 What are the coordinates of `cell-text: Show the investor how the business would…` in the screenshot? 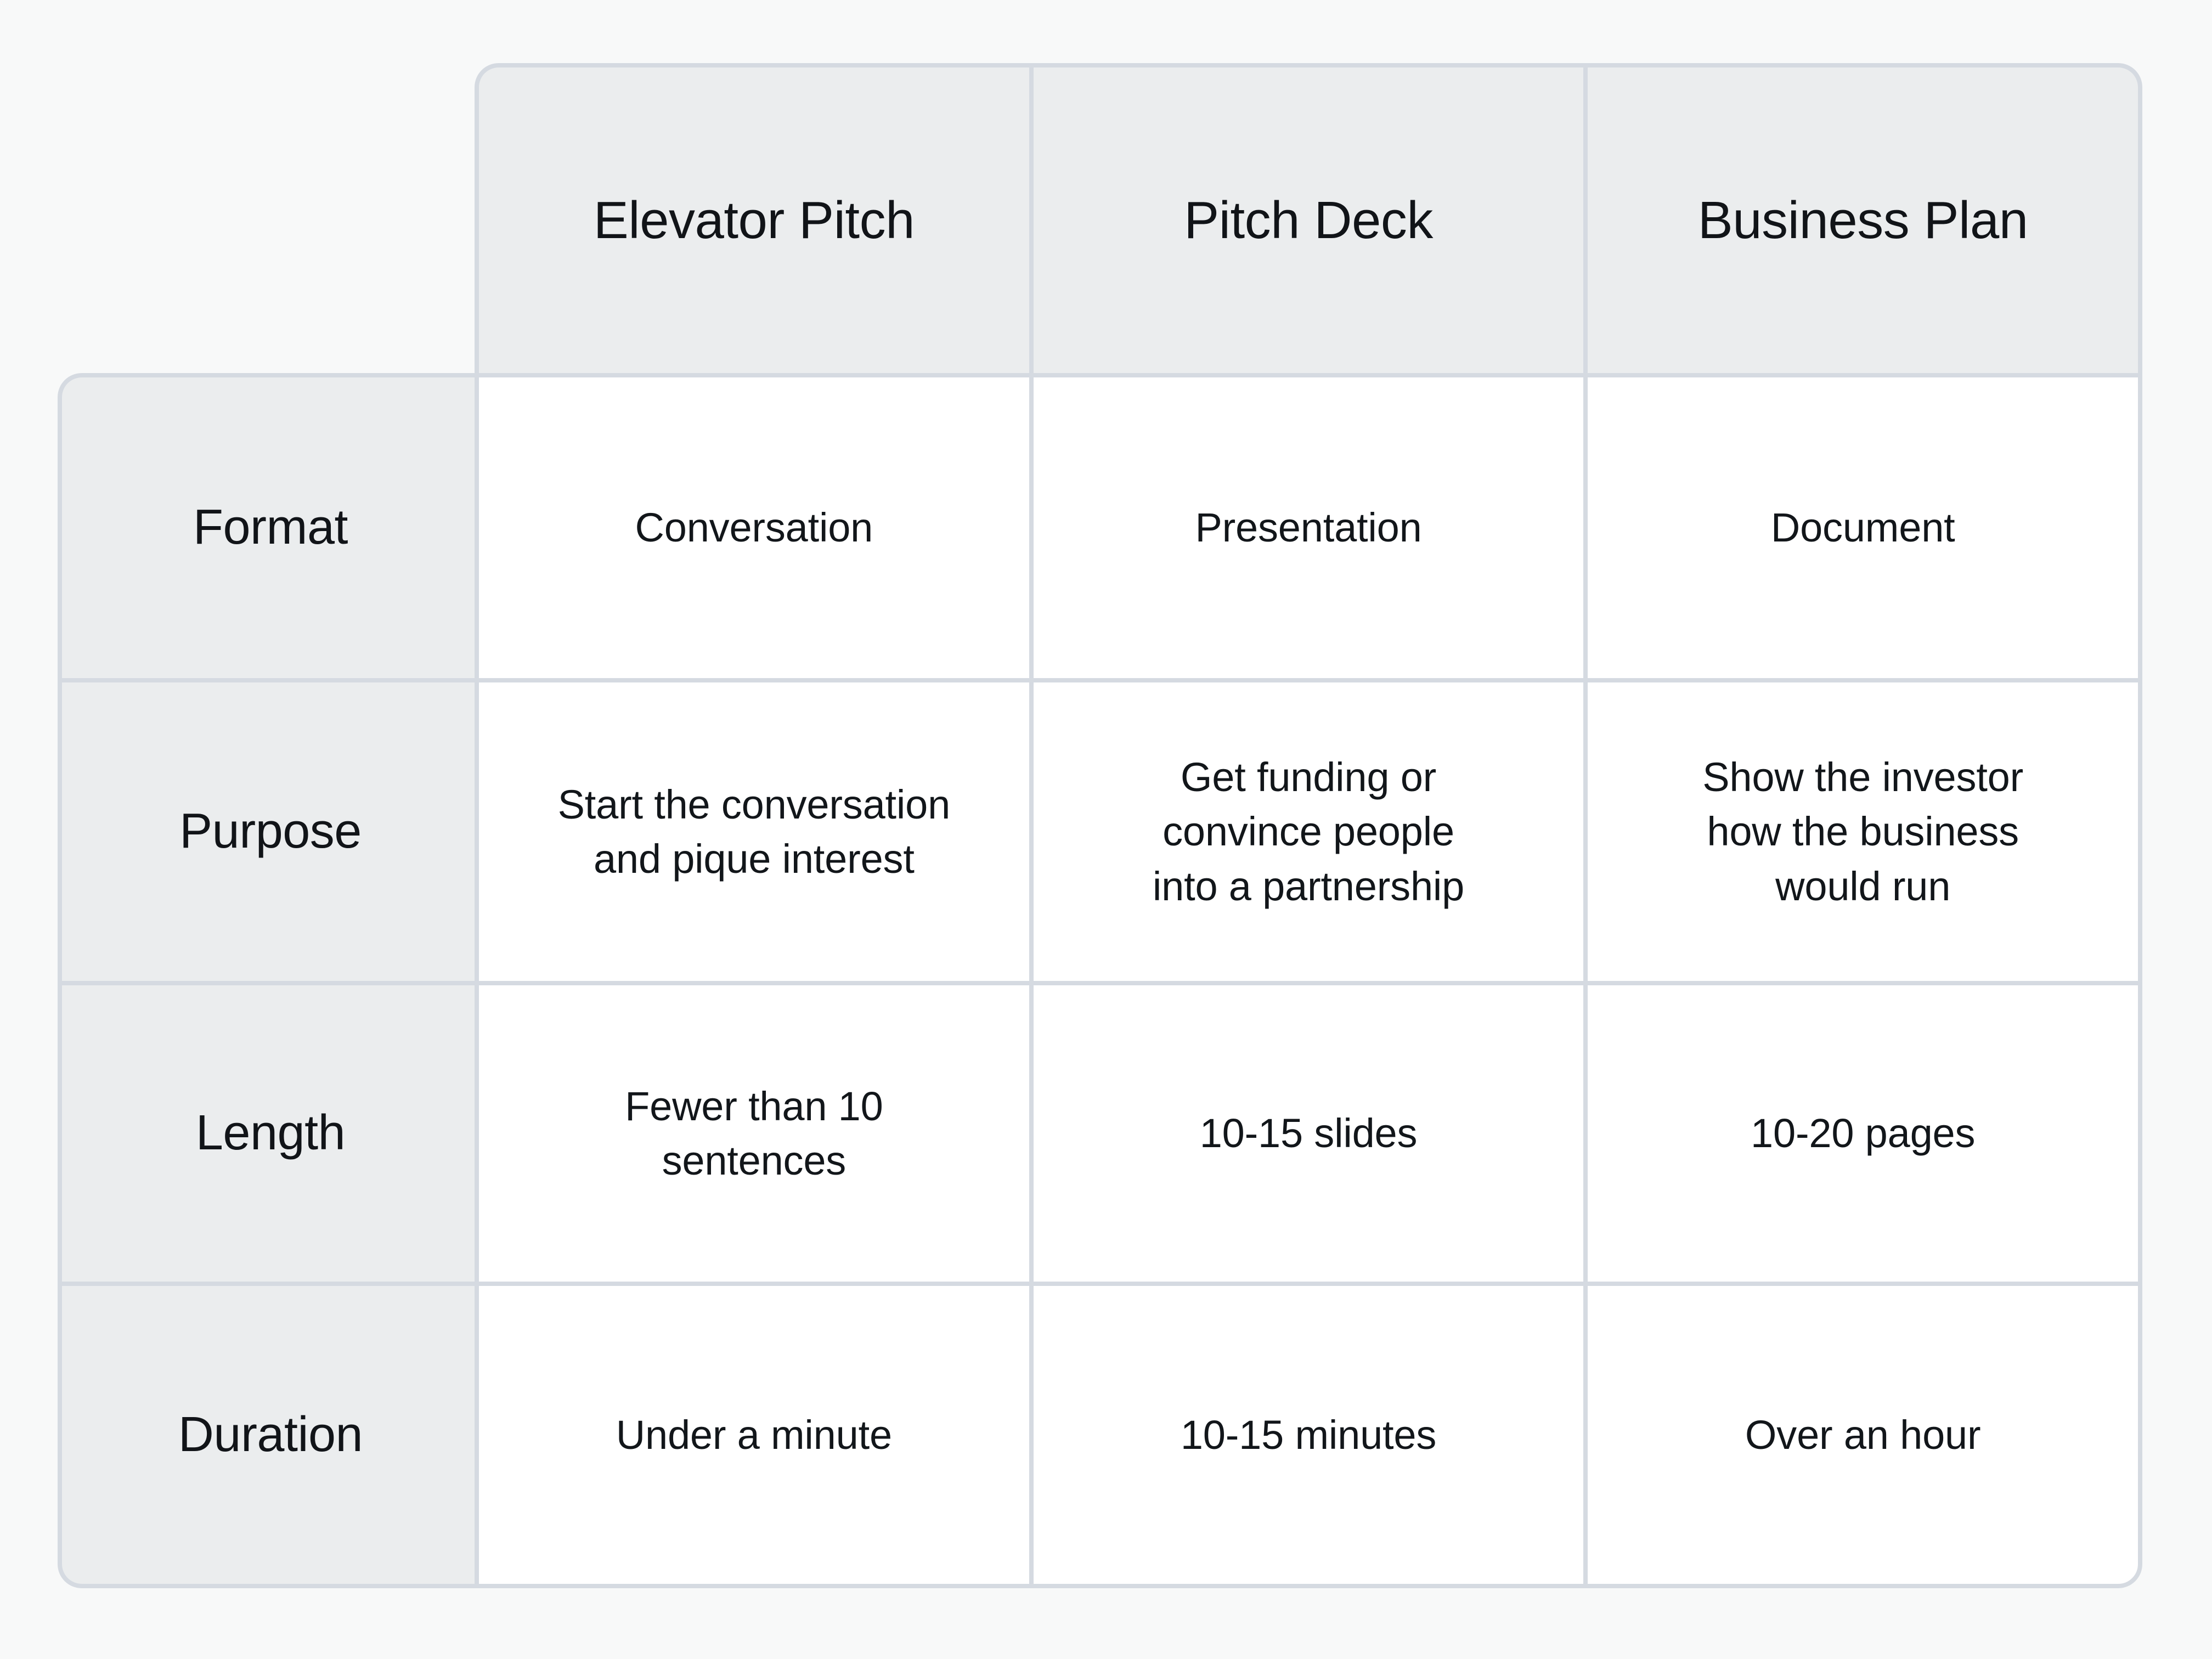 It's located at (1863, 831).